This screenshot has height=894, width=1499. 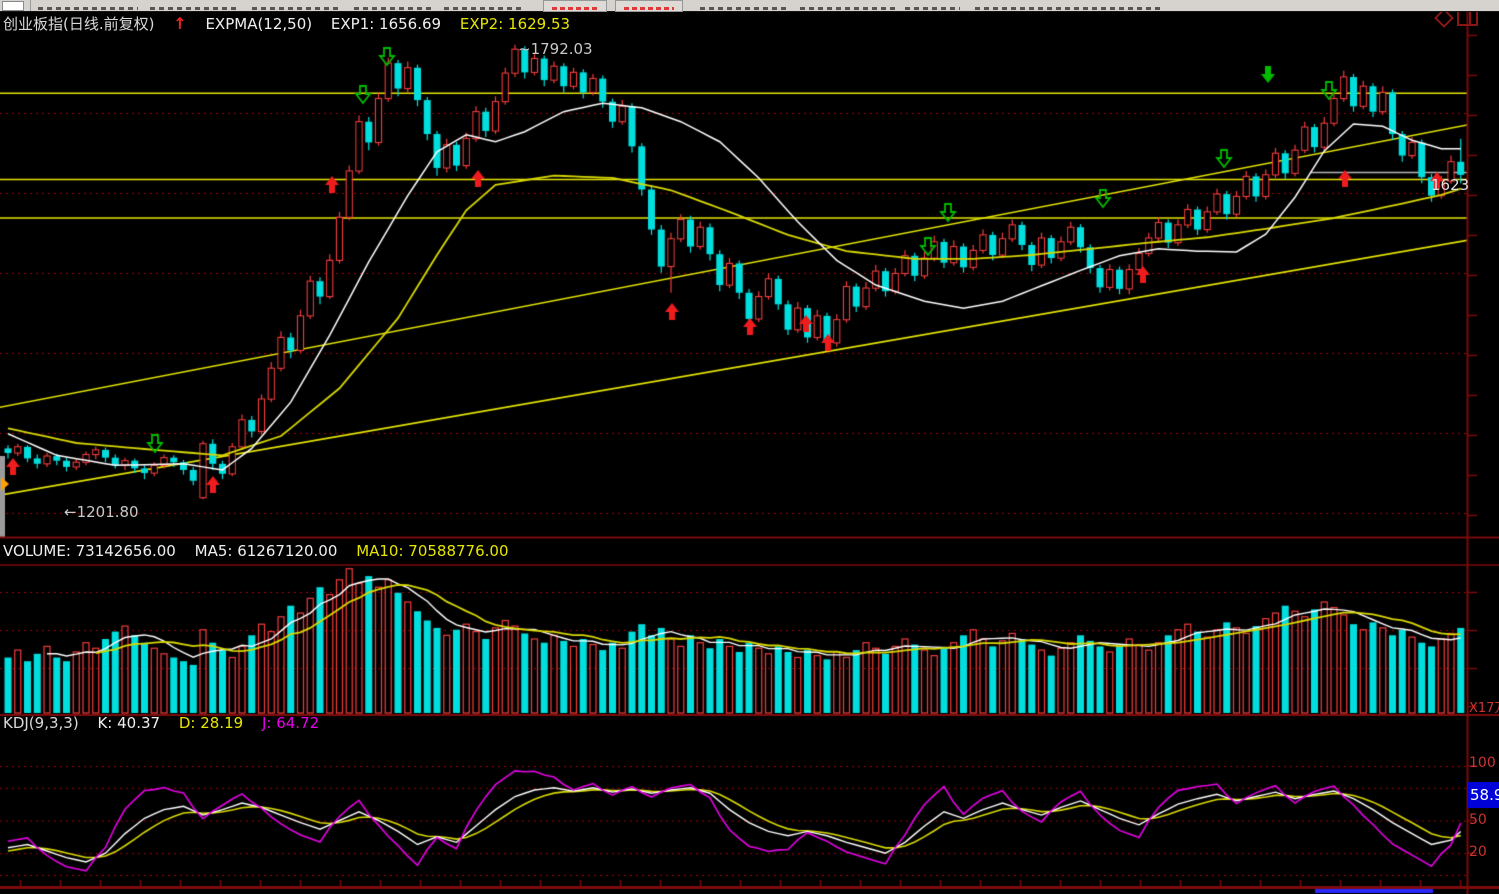 What do you see at coordinates (1482, 763) in the screenshot?
I see `kdj-axis-100: 100` at bounding box center [1482, 763].